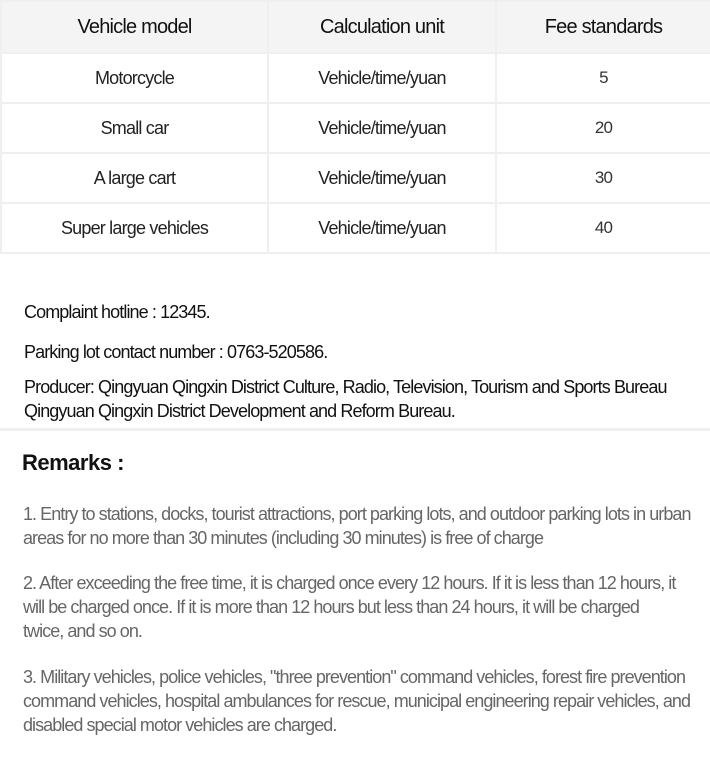 This screenshot has width=710, height=768. What do you see at coordinates (134, 178) in the screenshot?
I see `vehicle-model-cell: A large cart` at bounding box center [134, 178].